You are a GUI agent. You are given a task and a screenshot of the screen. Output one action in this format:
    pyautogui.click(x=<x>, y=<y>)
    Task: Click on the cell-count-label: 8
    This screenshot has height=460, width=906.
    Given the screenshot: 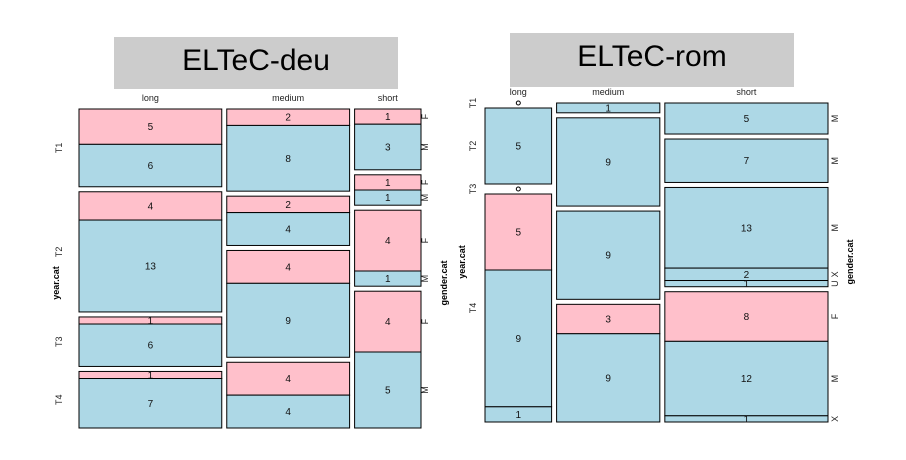 What is the action you would take?
    pyautogui.click(x=288, y=159)
    